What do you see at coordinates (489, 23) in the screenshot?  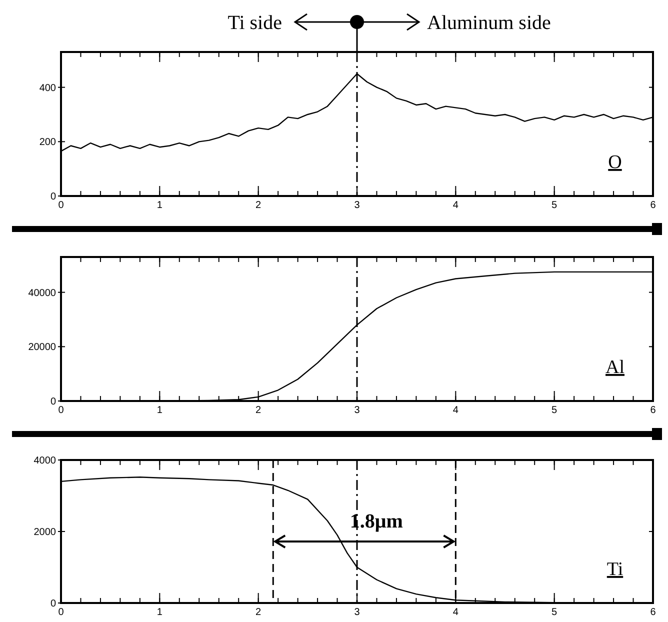 I see `text: Aluminum side` at bounding box center [489, 23].